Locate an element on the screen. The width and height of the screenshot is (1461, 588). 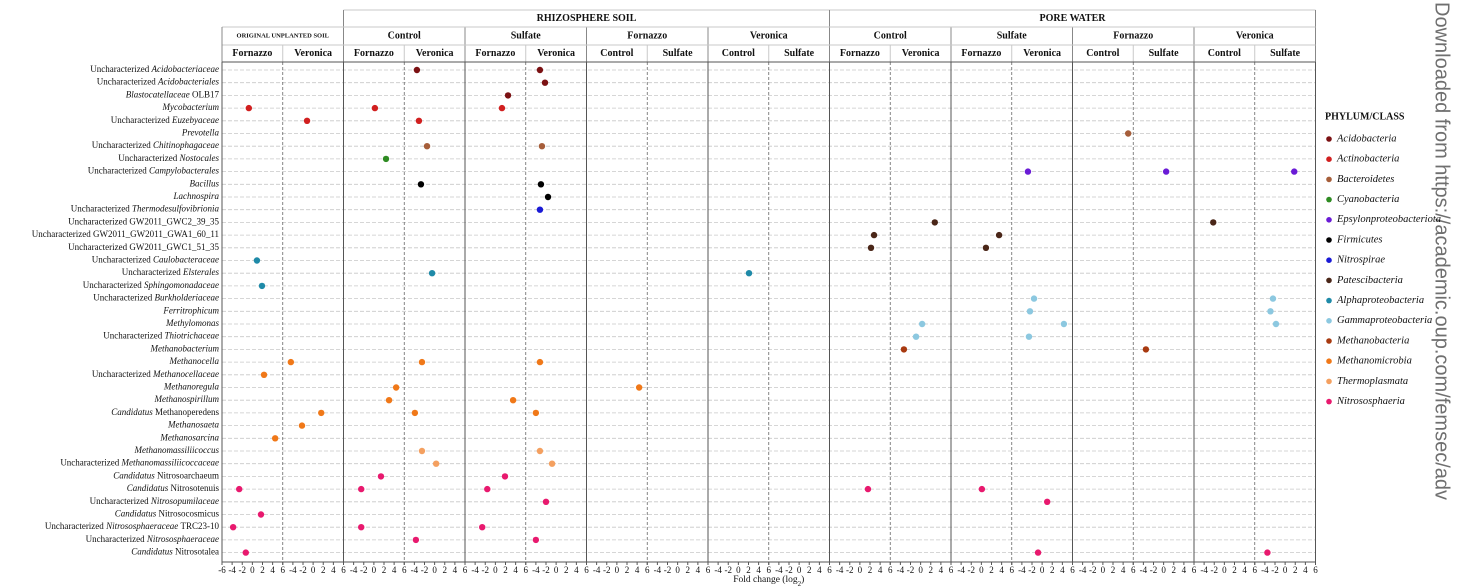
column-header: Veronica is located at coordinates (435, 53).